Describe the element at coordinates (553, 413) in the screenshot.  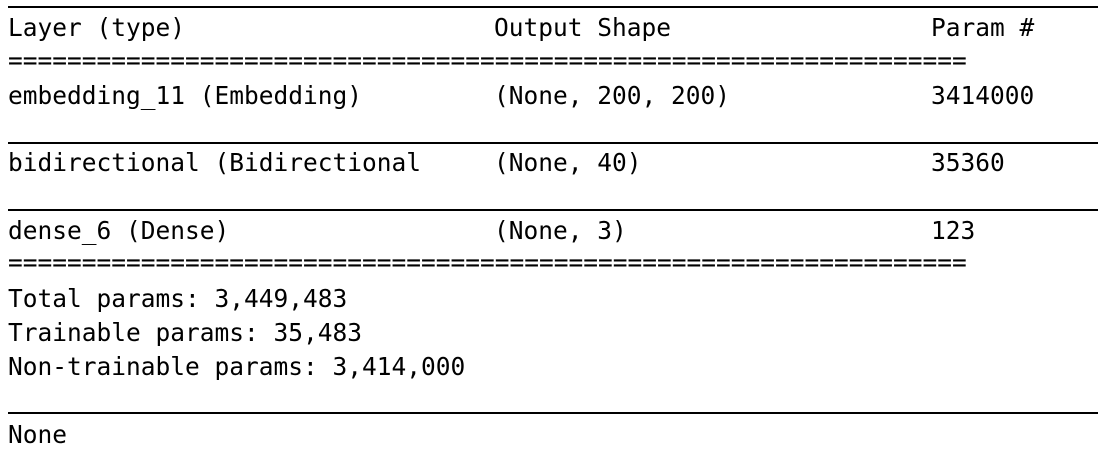
I see `summary-bottom-rule` at that location.